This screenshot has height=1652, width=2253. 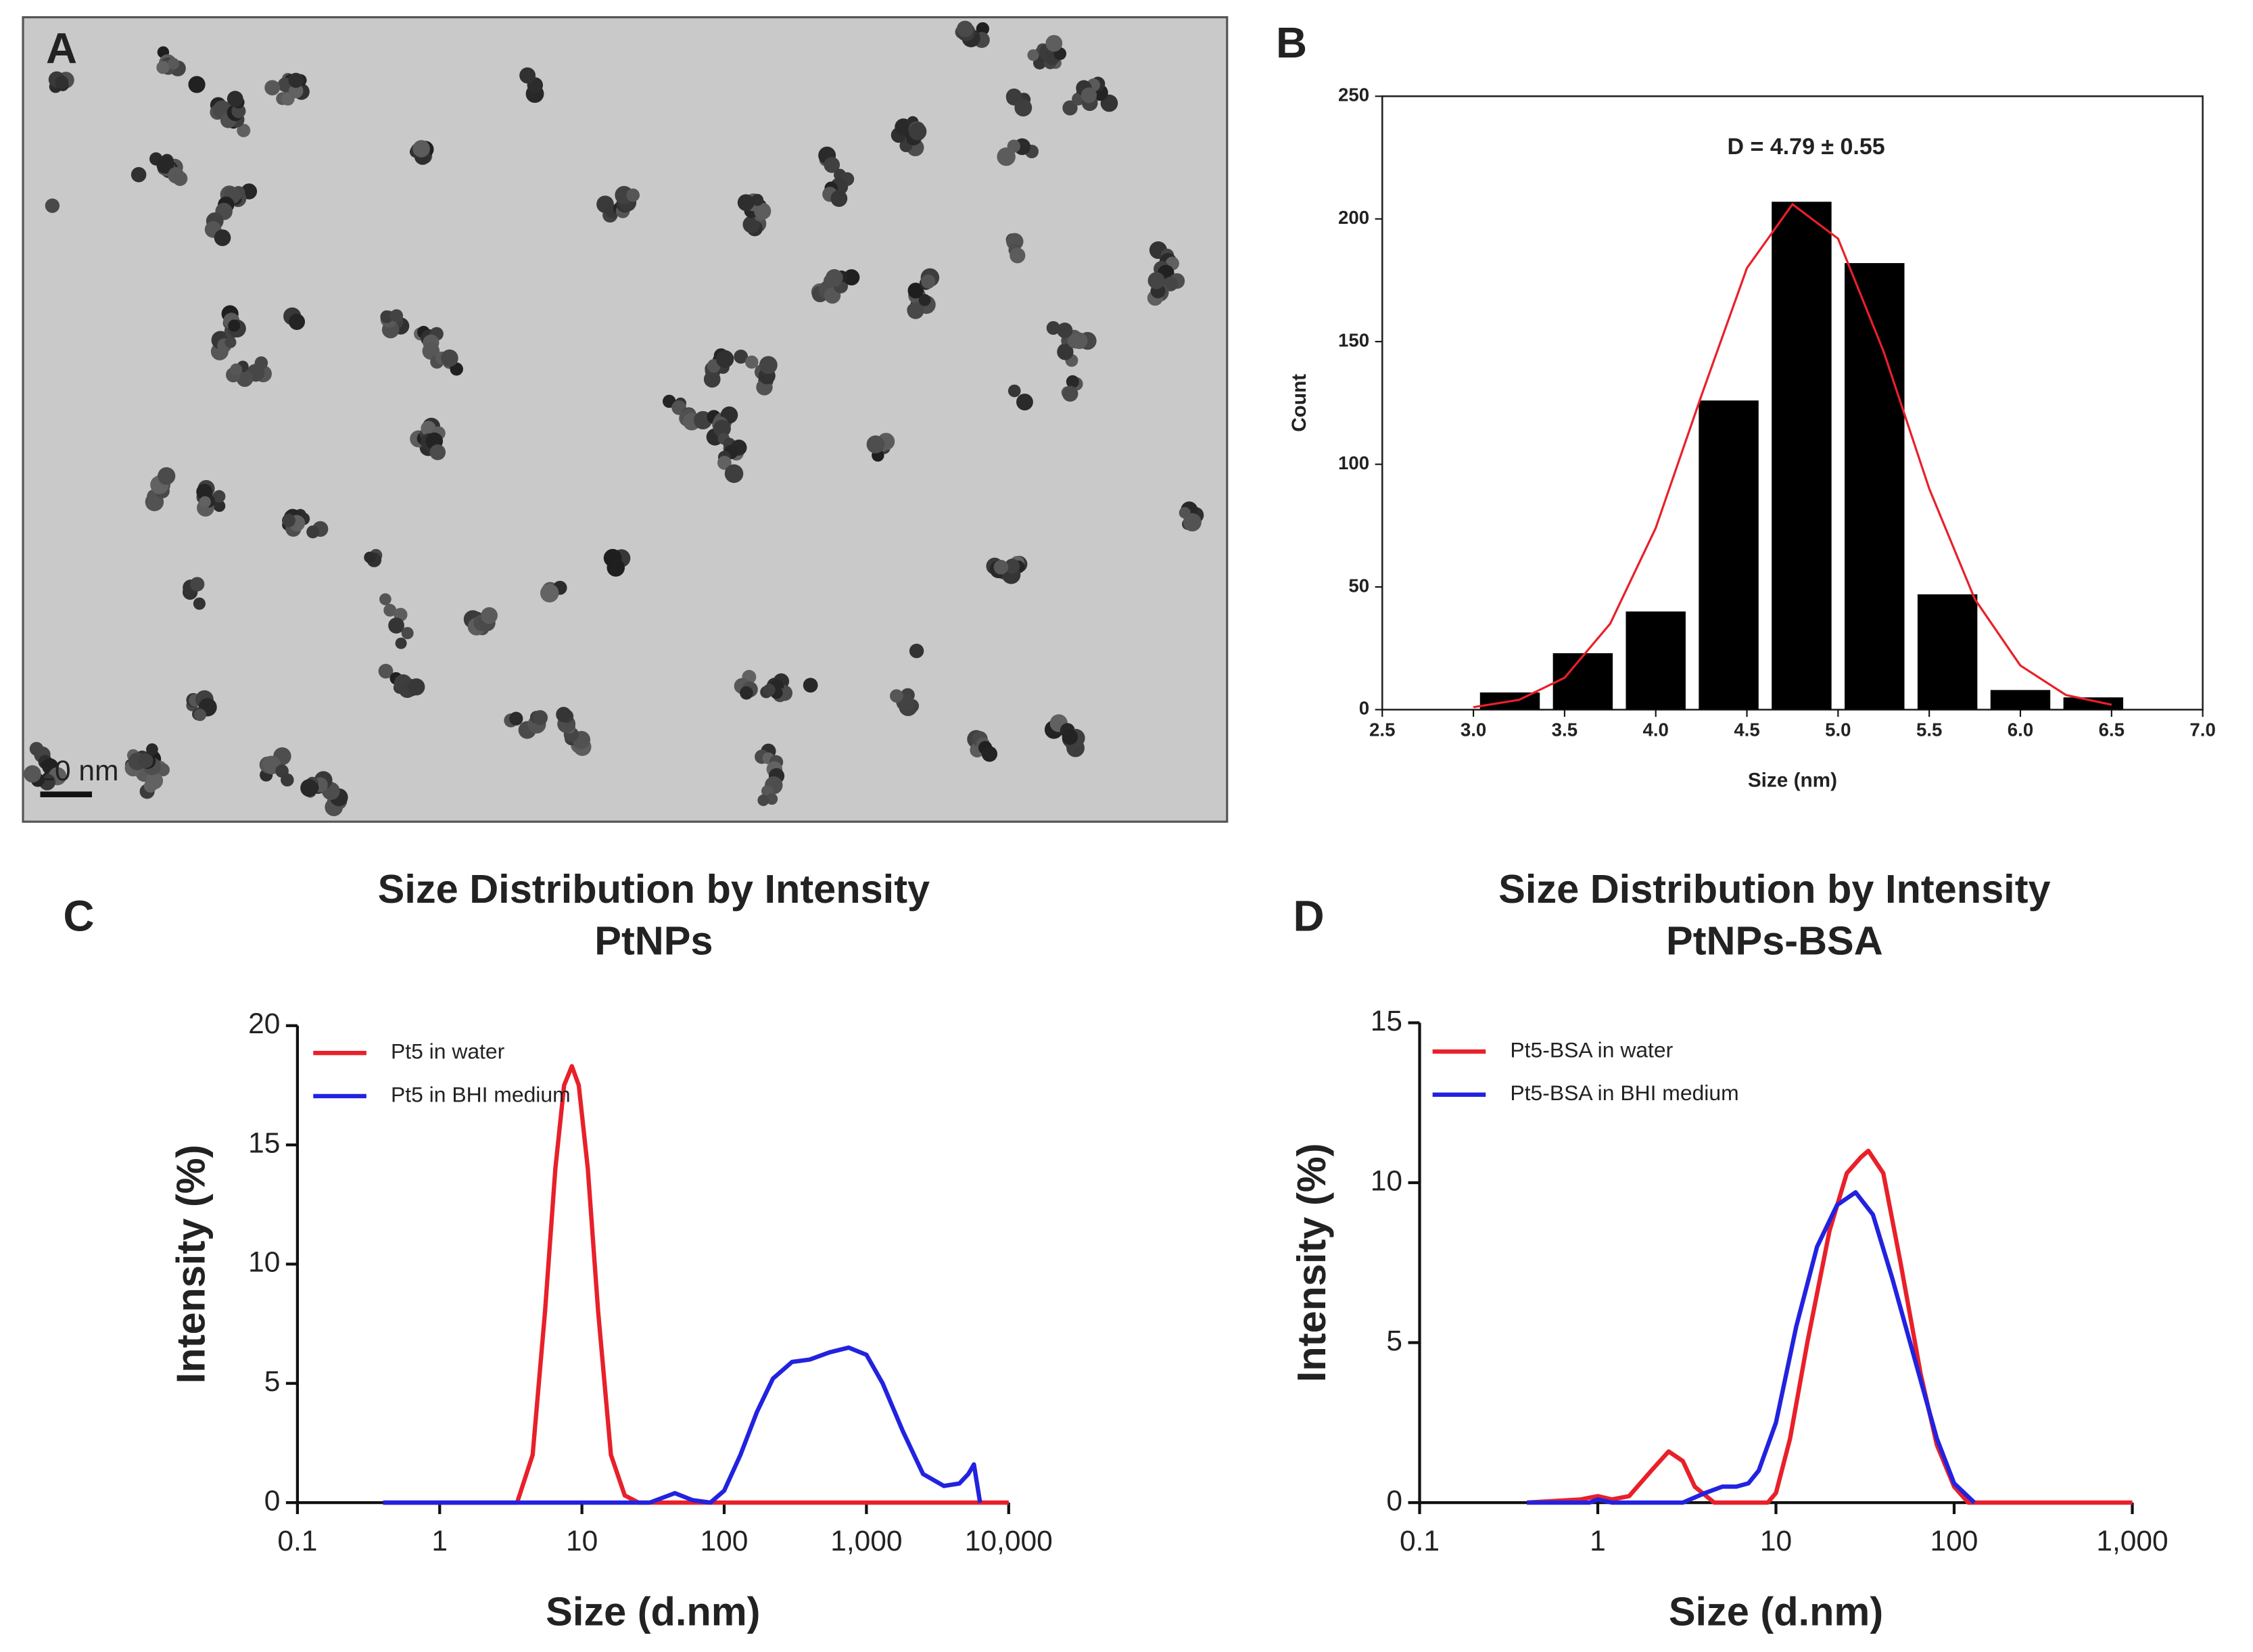 I want to click on chart-title: Size Distribution by Intensity, so click(x=1774, y=889).